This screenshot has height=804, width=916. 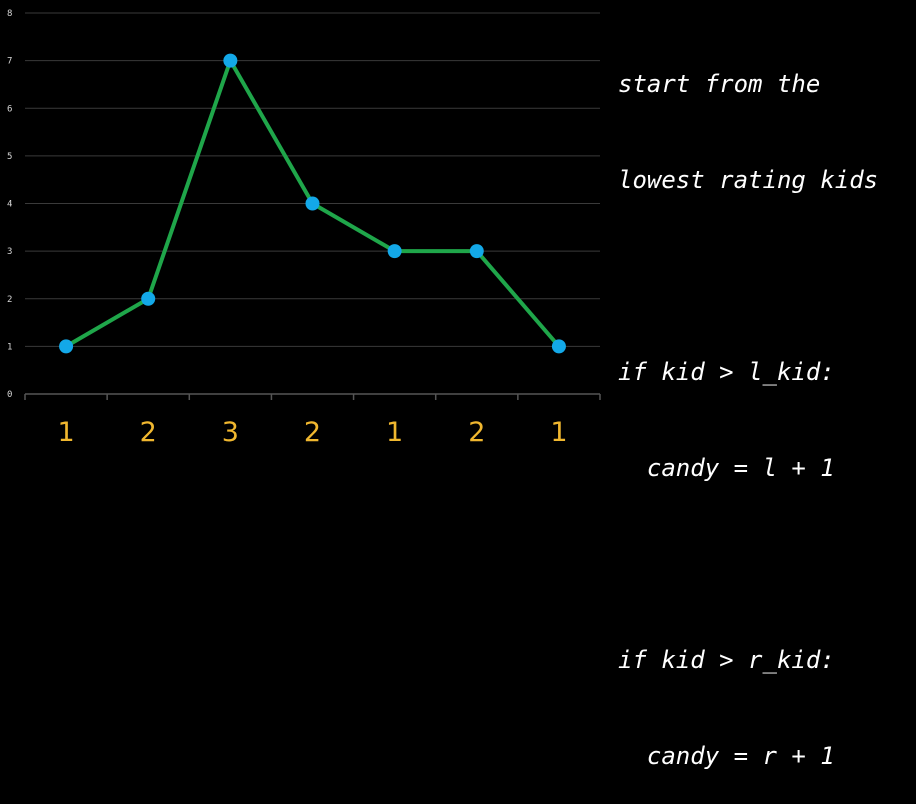 What do you see at coordinates (230, 432) in the screenshot?
I see `x-tick-label: 3` at bounding box center [230, 432].